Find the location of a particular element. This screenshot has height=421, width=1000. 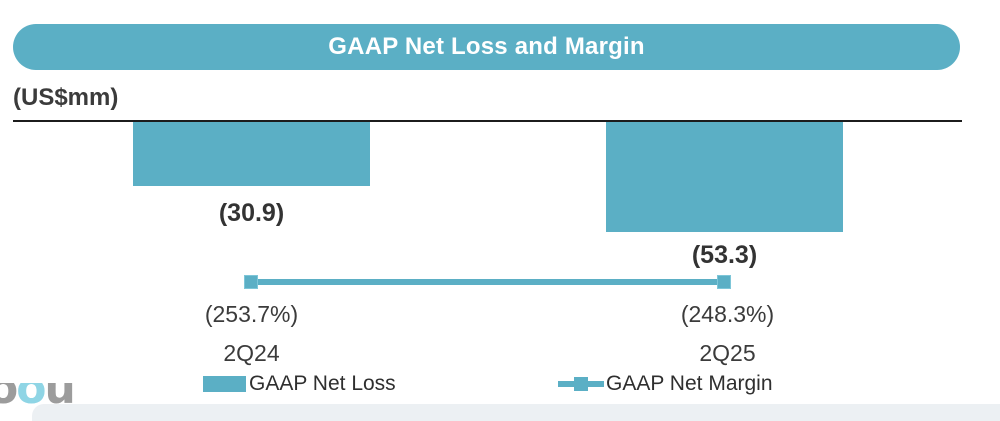

bottom-band is located at coordinates (516, 412).